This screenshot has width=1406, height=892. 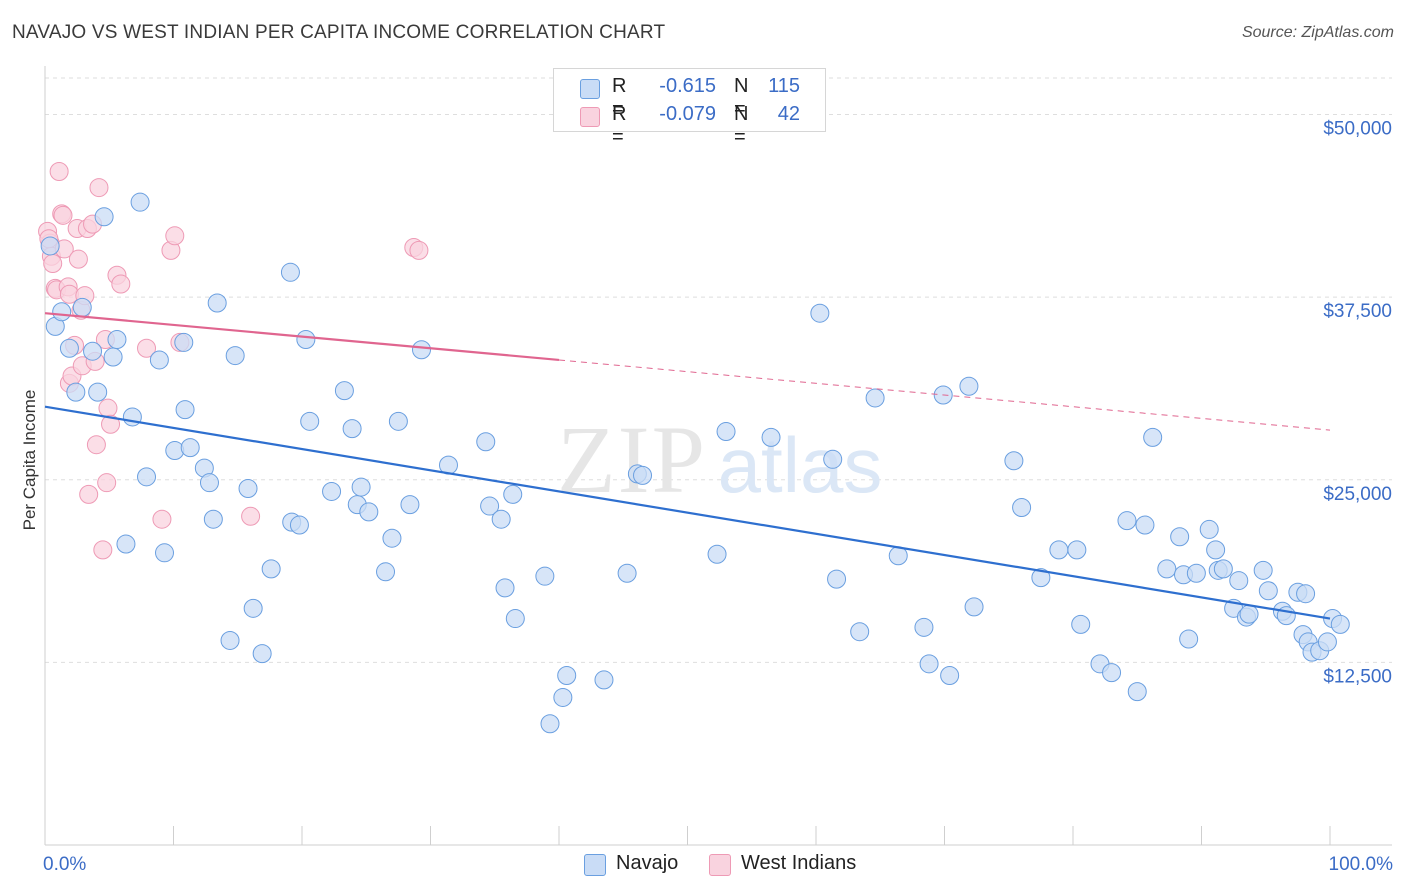 I want to click on legend-label: West Indians, so click(x=799, y=863).